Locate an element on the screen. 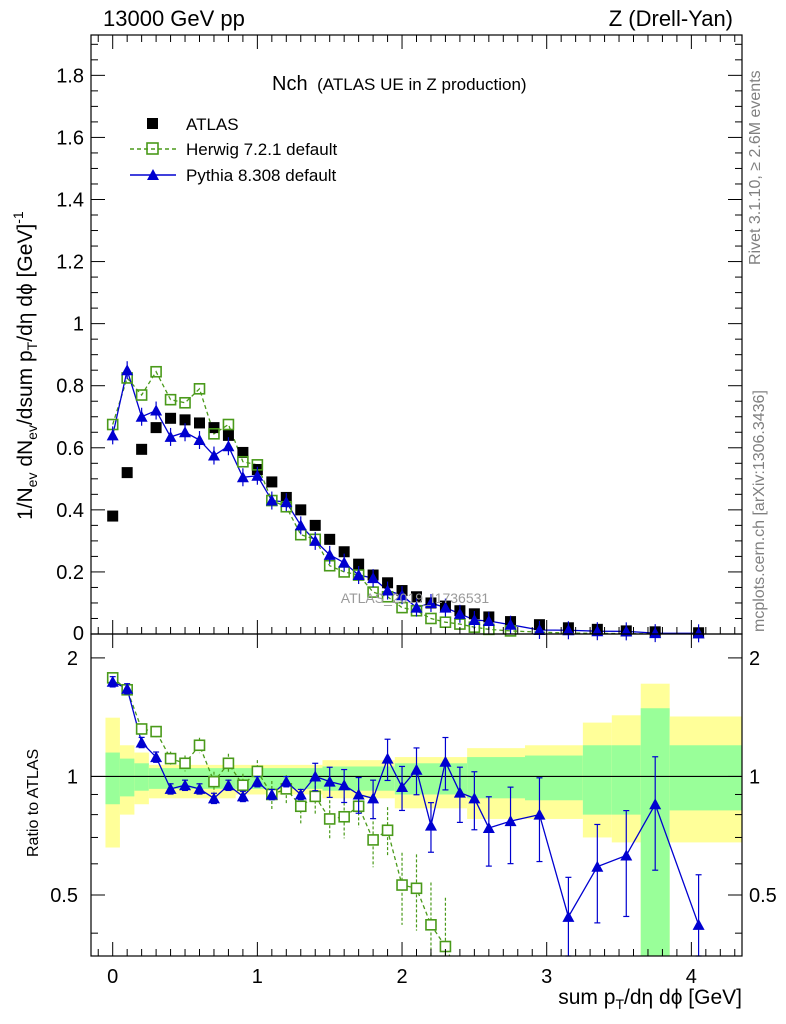 Image resolution: width=786 pixels, height=1024 pixels. ratio-tick-label: 0.5 is located at coordinates (64, 896).